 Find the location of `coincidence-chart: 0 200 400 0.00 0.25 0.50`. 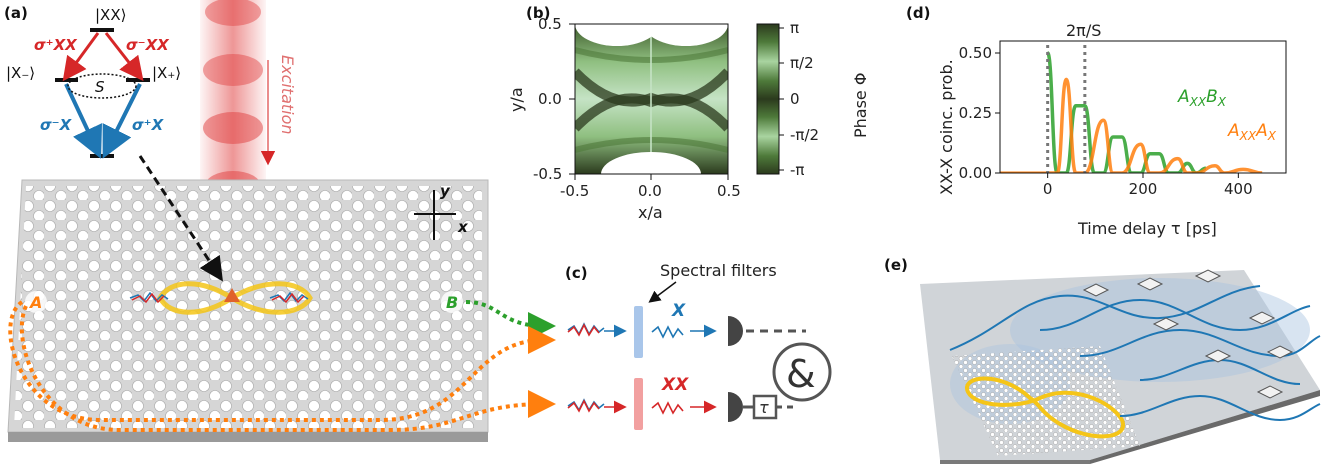

coincidence-chart: 0 200 400 0.00 0.25 0.50 is located at coordinates (1123, 119).